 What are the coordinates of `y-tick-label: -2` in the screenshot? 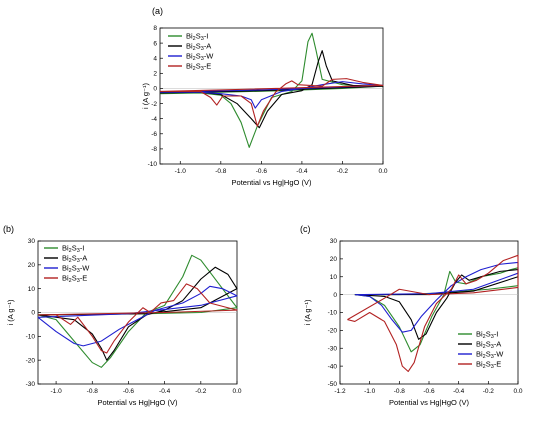 It's located at (154, 104).